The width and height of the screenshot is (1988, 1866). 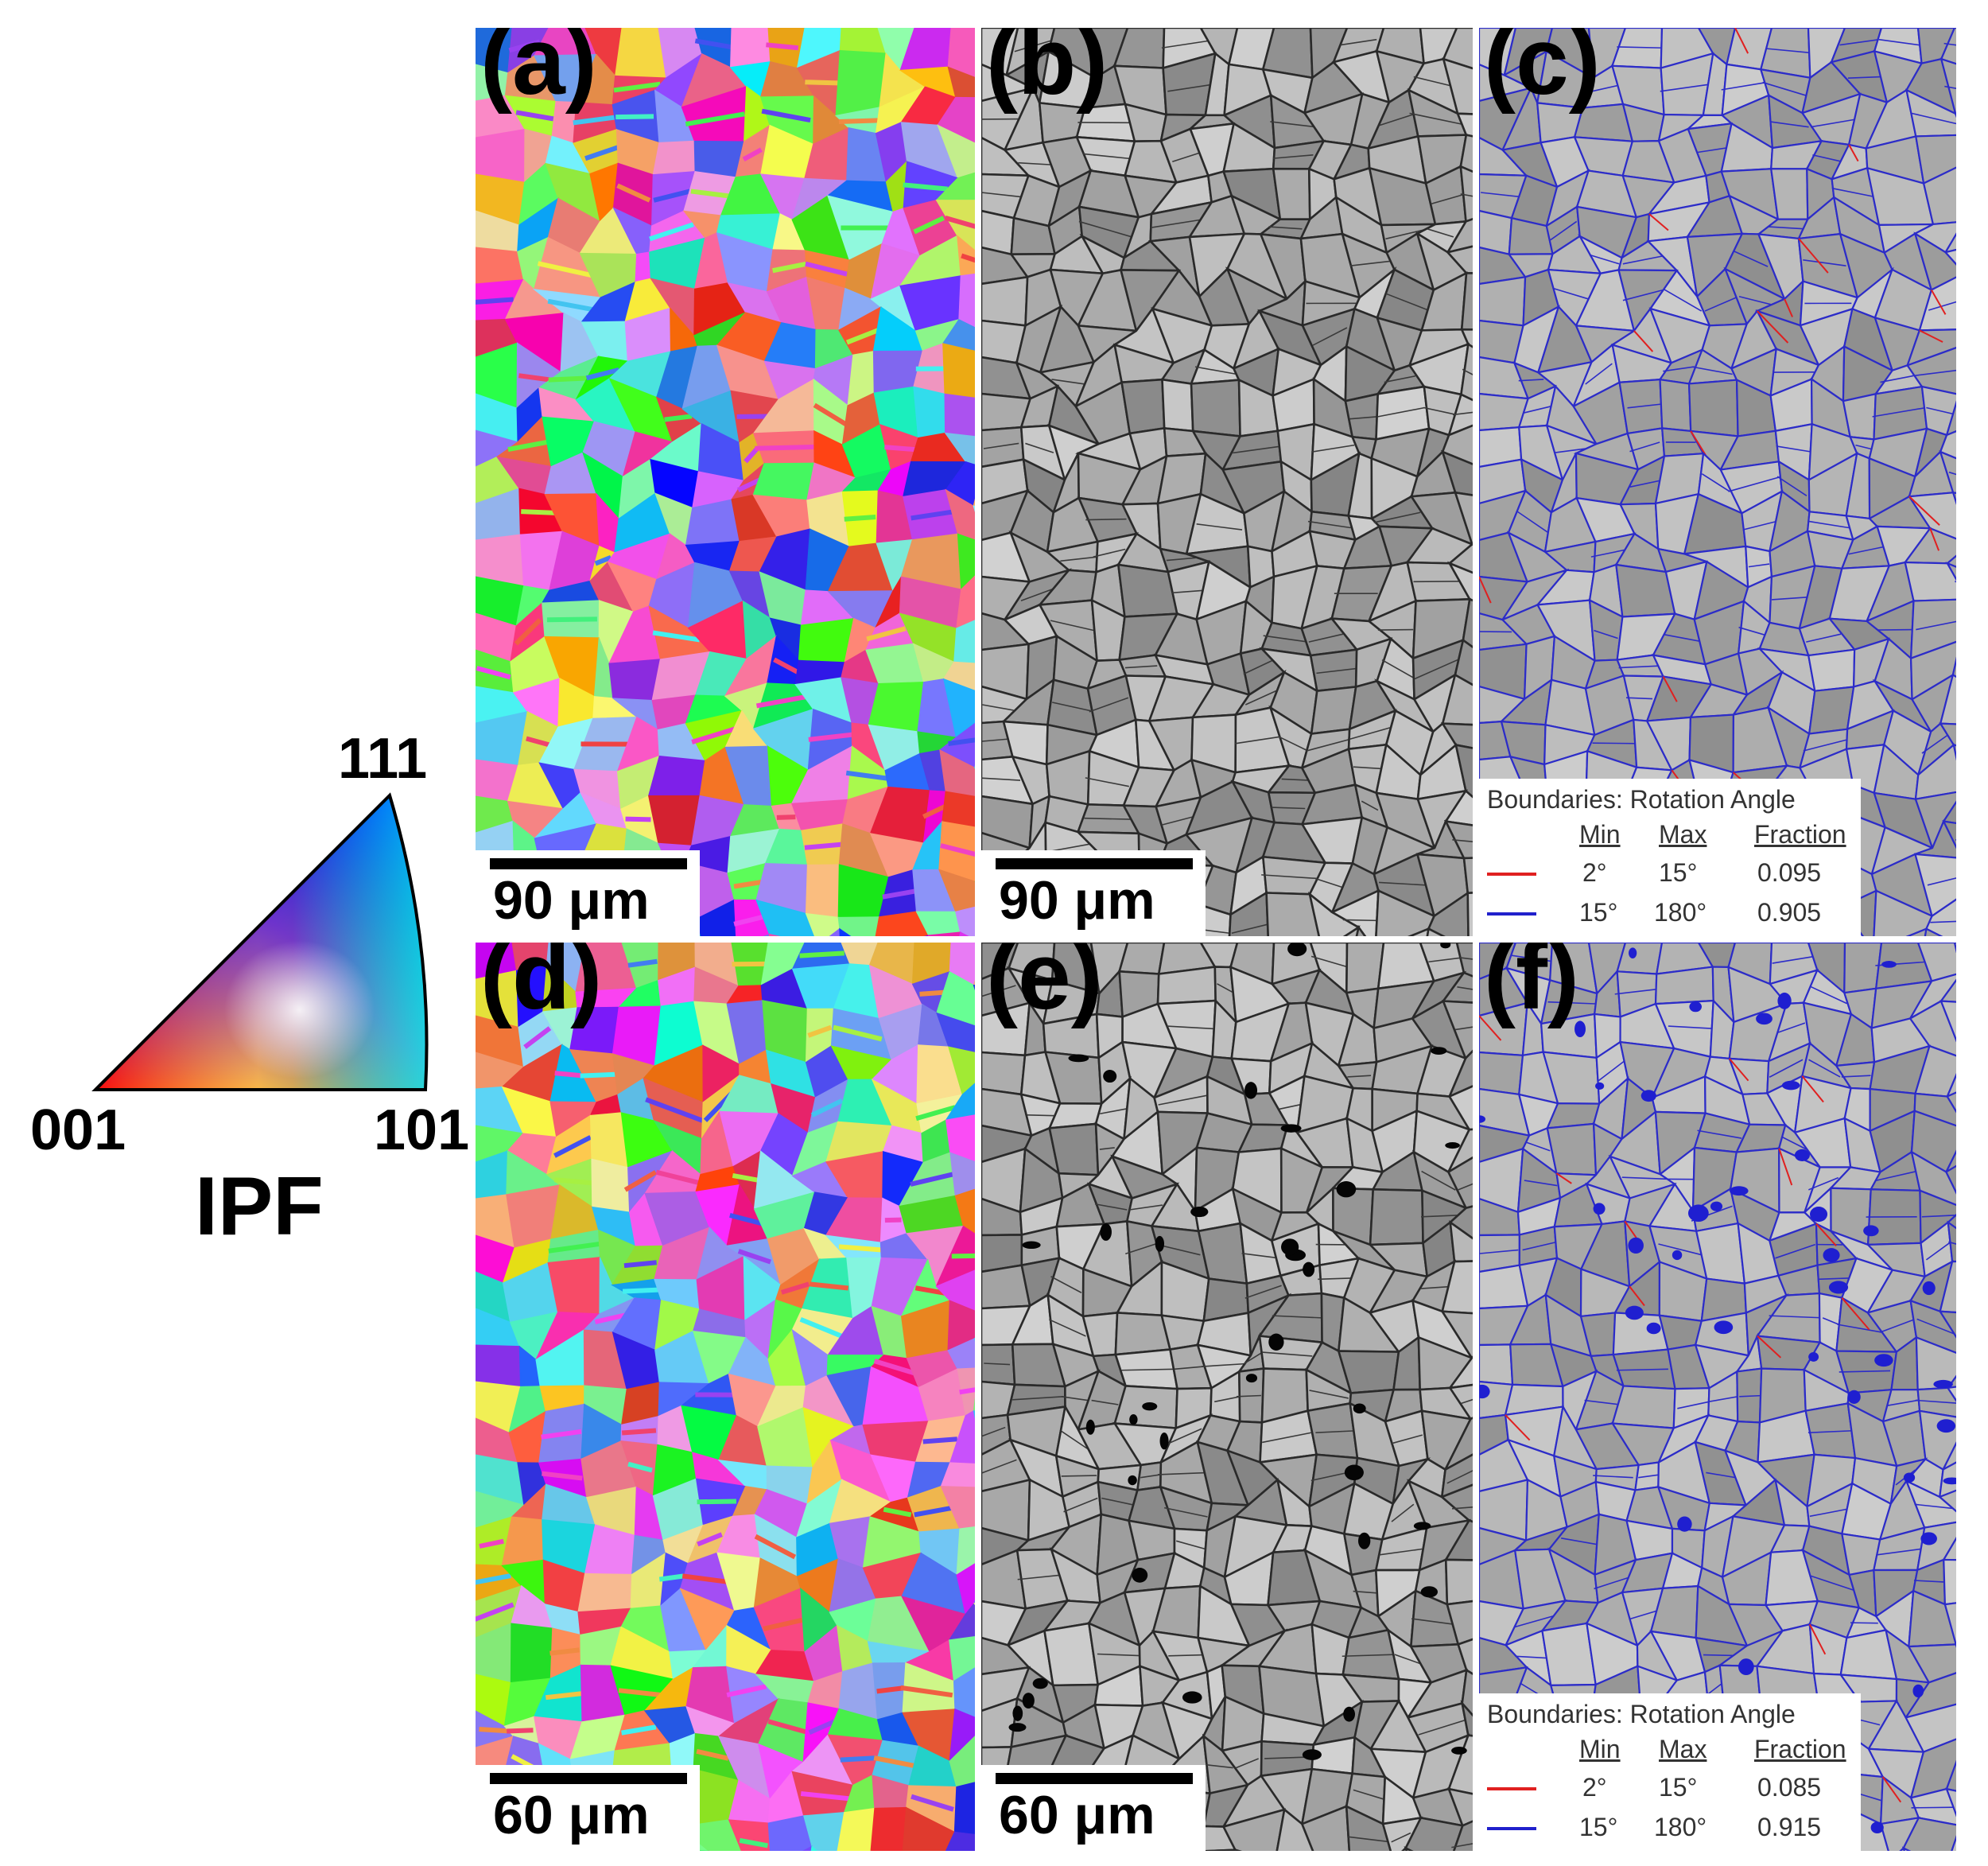 I want to click on legend-fraction-low: 0.085, so click(x=1789, y=1787).